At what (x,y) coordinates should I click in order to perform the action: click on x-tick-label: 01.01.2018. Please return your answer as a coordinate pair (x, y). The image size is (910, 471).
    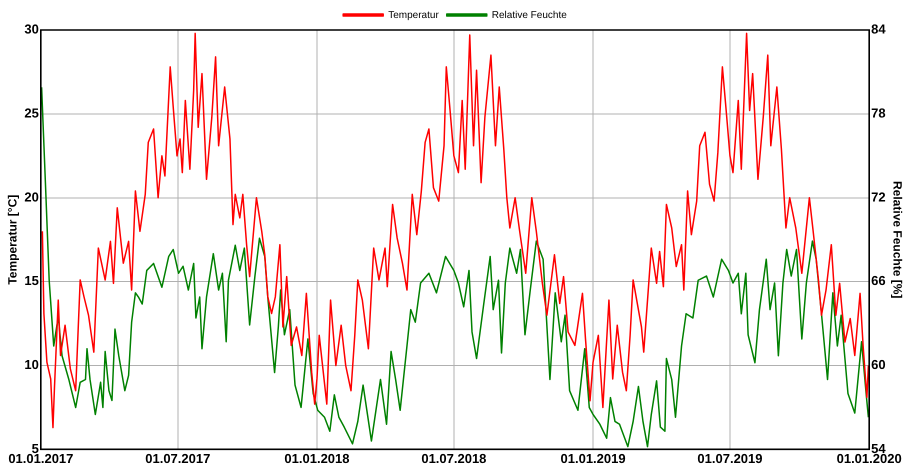
    Looking at the image, I should click on (317, 458).